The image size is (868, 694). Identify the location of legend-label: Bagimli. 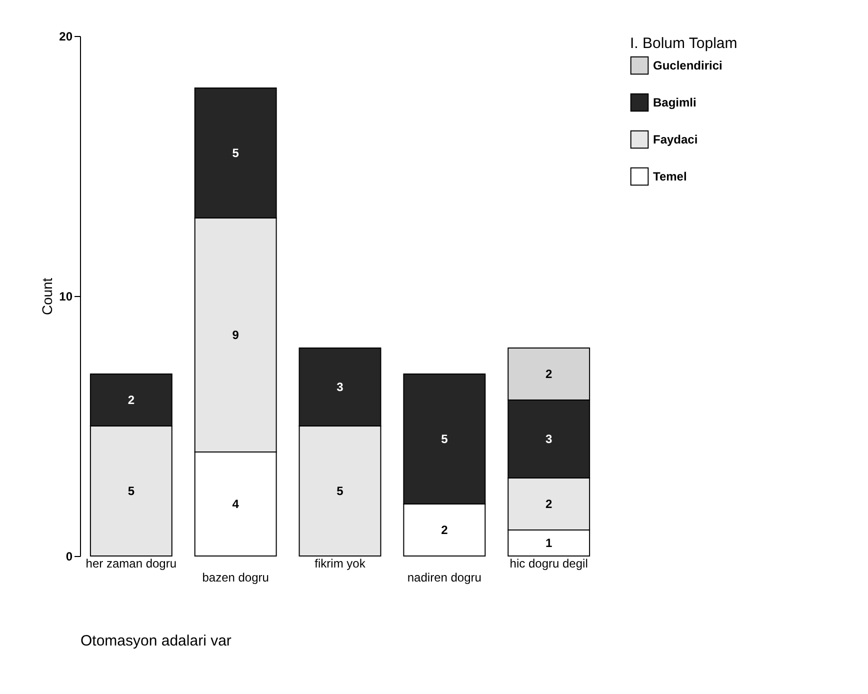
(674, 103).